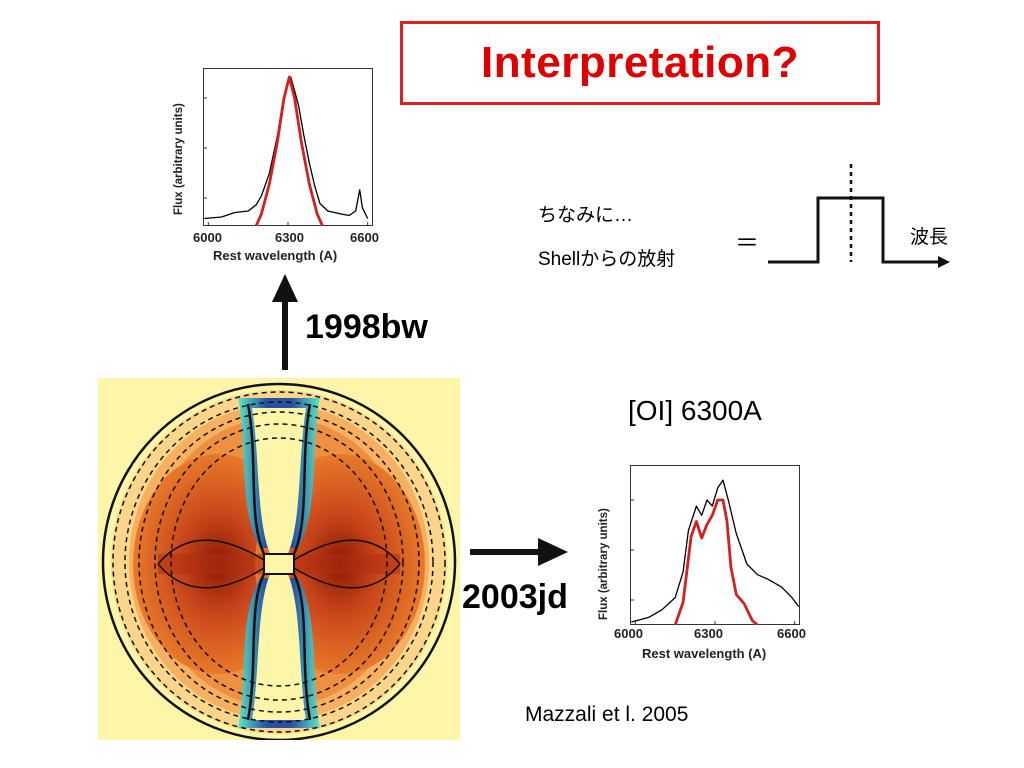  What do you see at coordinates (604, 564) in the screenshot?
I see `plot-2003jd-ylabel: Flux (arbitrary units)` at bounding box center [604, 564].